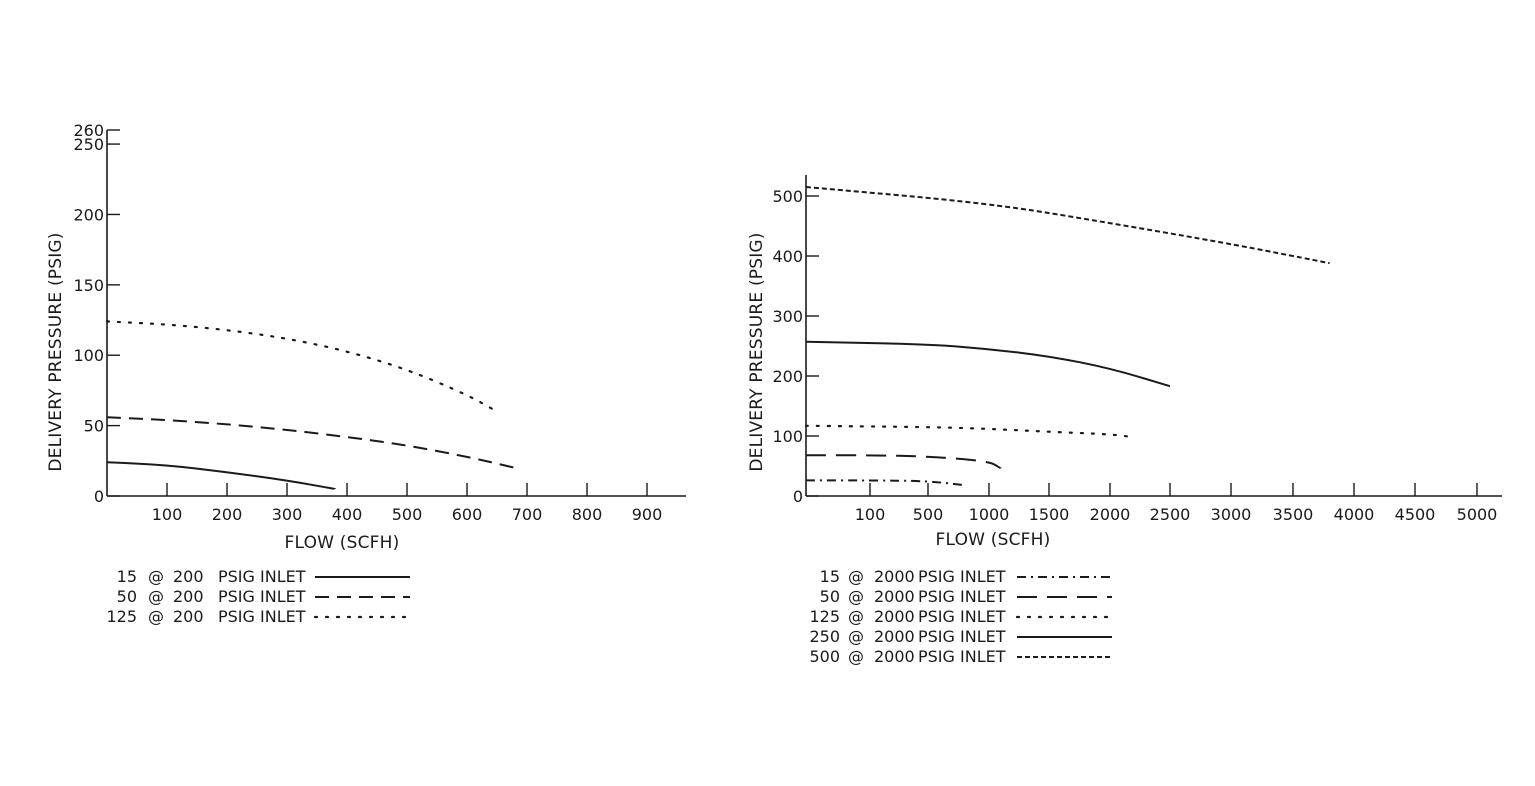  I want to click on x-tick-label: 400, so click(347, 514).